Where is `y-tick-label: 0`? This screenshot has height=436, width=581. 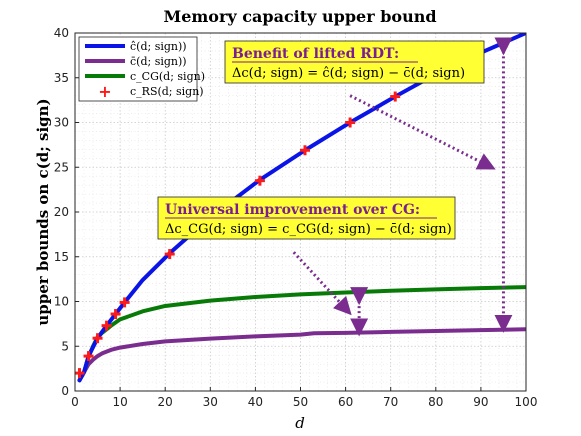
y-tick-label: 0 is located at coordinates (65, 391).